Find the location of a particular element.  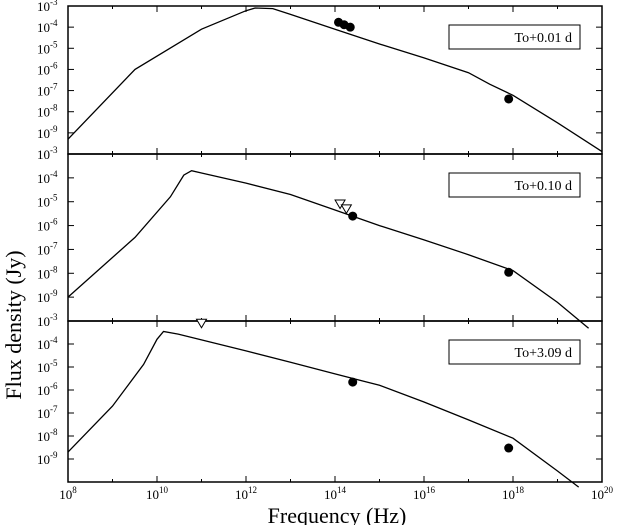

x-tick-label: 108 is located at coordinates (68, 493).